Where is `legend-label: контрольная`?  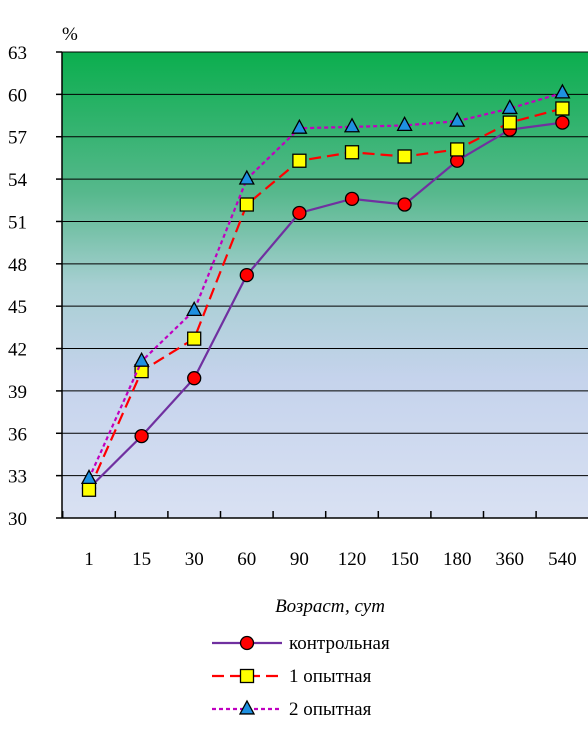
legend-label: контрольная is located at coordinates (339, 643).